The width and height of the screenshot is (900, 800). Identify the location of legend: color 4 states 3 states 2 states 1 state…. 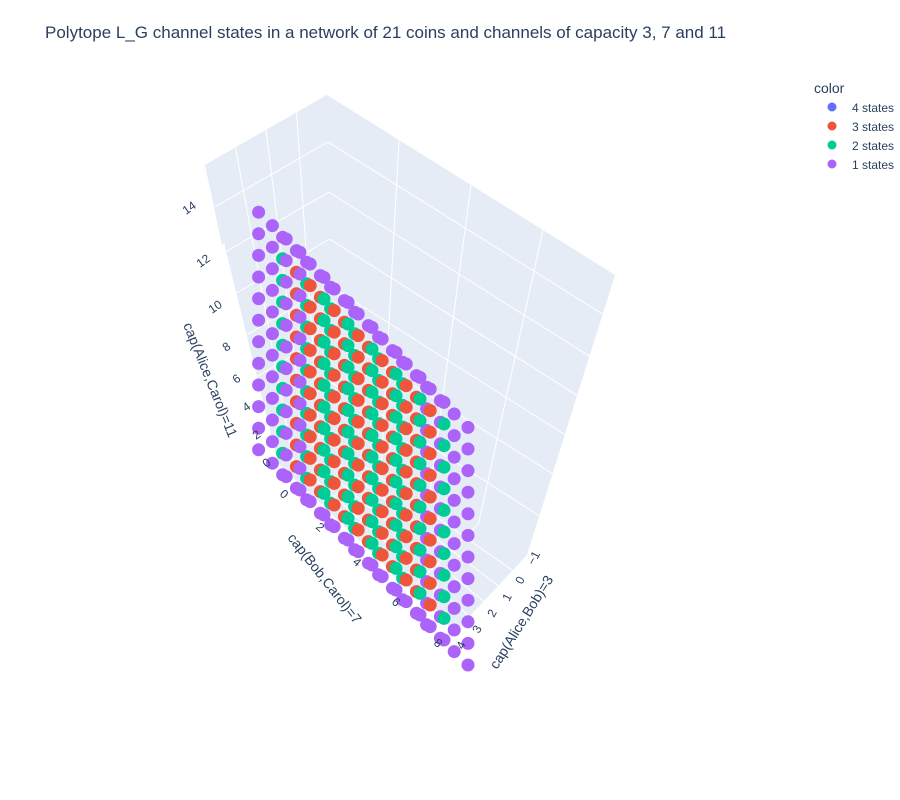
(854, 126).